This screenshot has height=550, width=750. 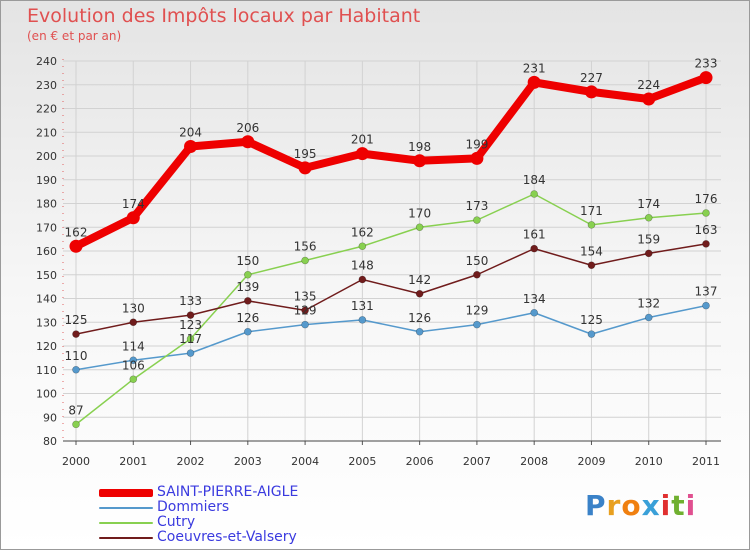 What do you see at coordinates (476, 144) in the screenshot?
I see `data-label: 199` at bounding box center [476, 144].